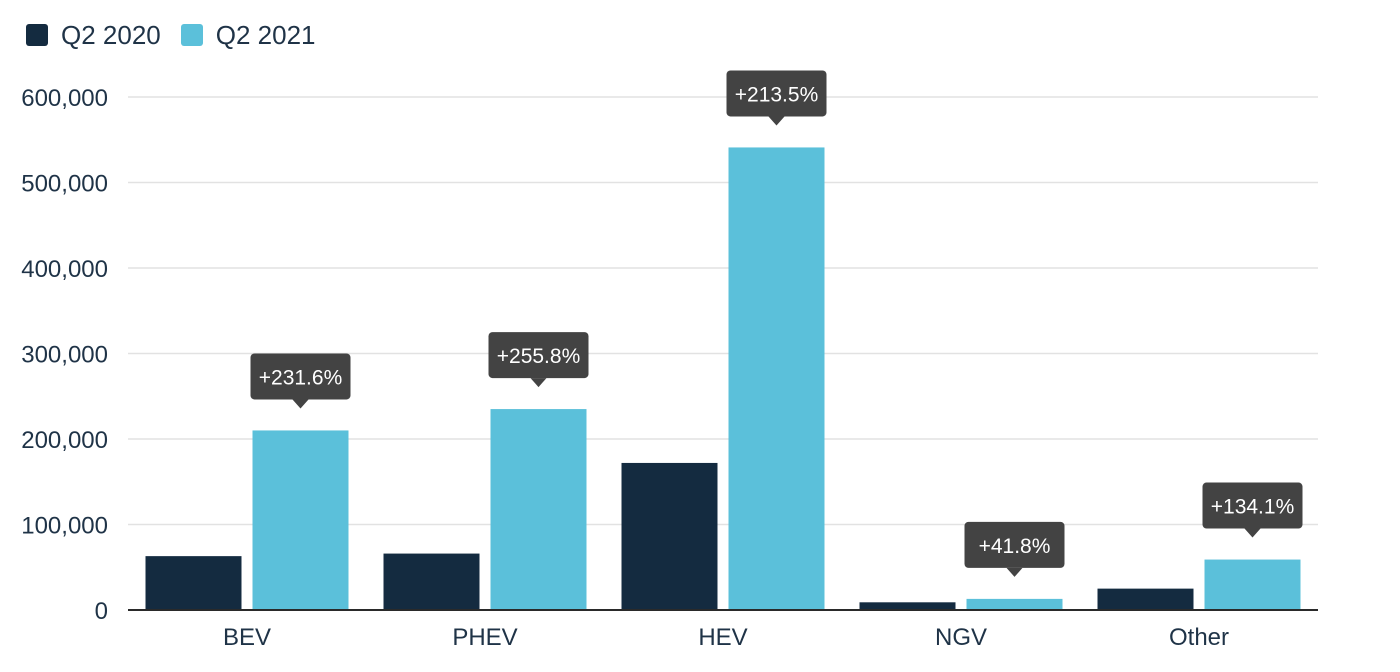 This screenshot has height=672, width=1400. What do you see at coordinates (64, 269) in the screenshot?
I see `y-tick-label: 400,000` at bounding box center [64, 269].